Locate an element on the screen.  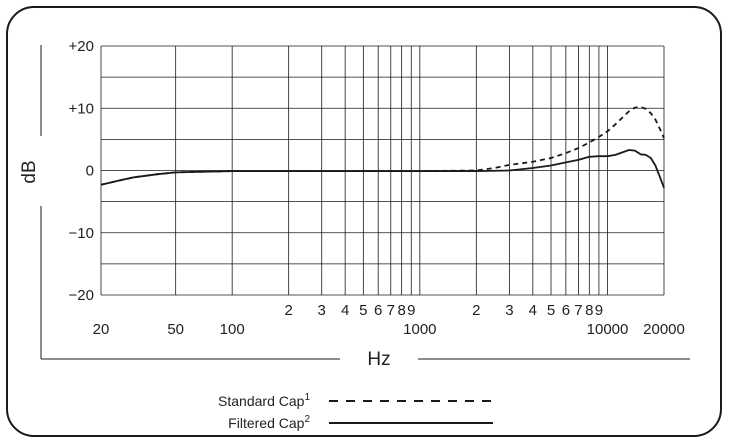
x-tick-label: 50 is located at coordinates (175, 329).